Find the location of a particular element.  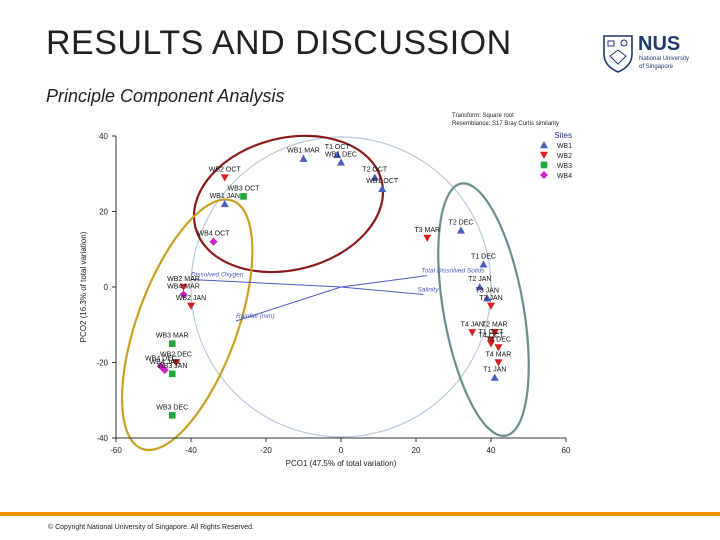

point-label: T4 MAR is located at coordinates (499, 355).